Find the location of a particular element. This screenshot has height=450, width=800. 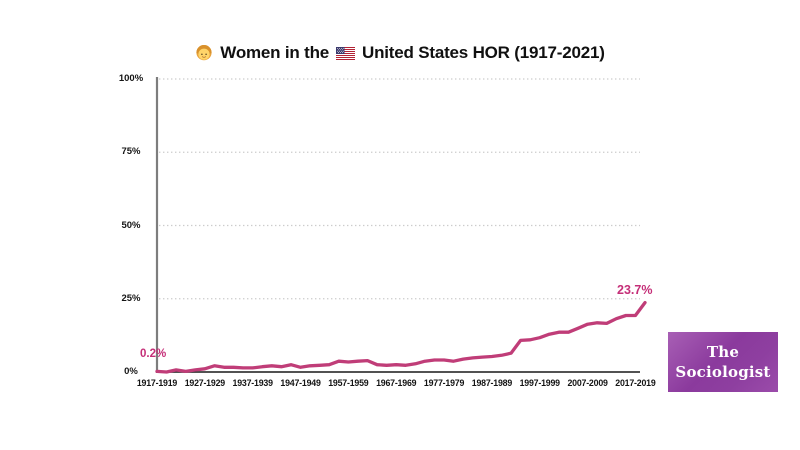

x-tick-1987-1989: 1987-1989 is located at coordinates (492, 383).